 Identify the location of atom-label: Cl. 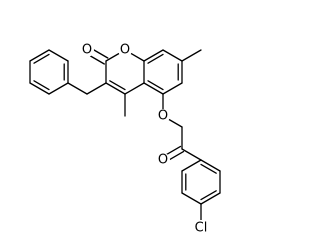
(201, 228).